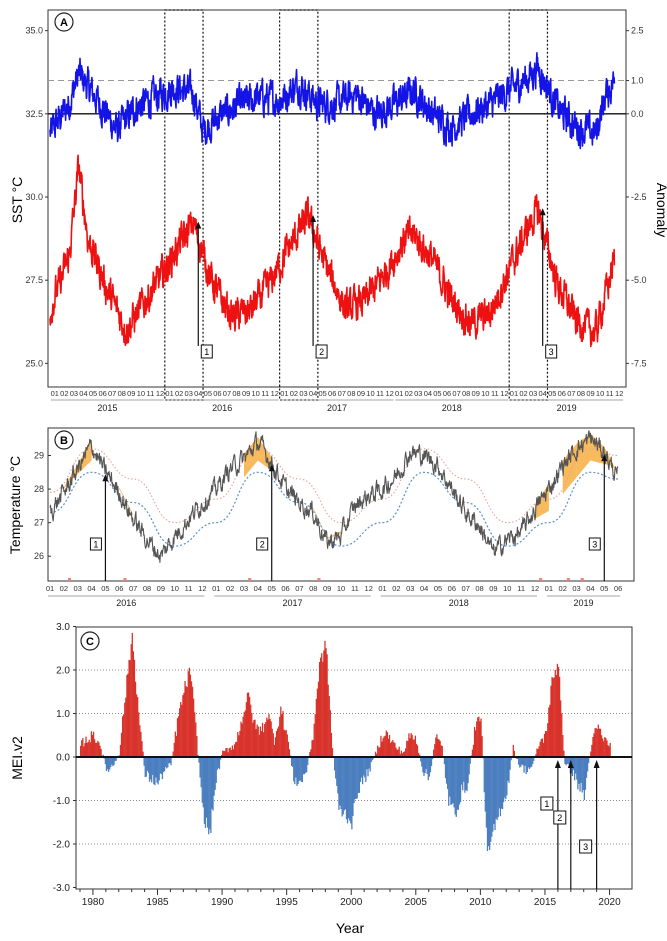 This screenshot has height=941, width=667. I want to click on year-label: 2017, so click(292, 603).